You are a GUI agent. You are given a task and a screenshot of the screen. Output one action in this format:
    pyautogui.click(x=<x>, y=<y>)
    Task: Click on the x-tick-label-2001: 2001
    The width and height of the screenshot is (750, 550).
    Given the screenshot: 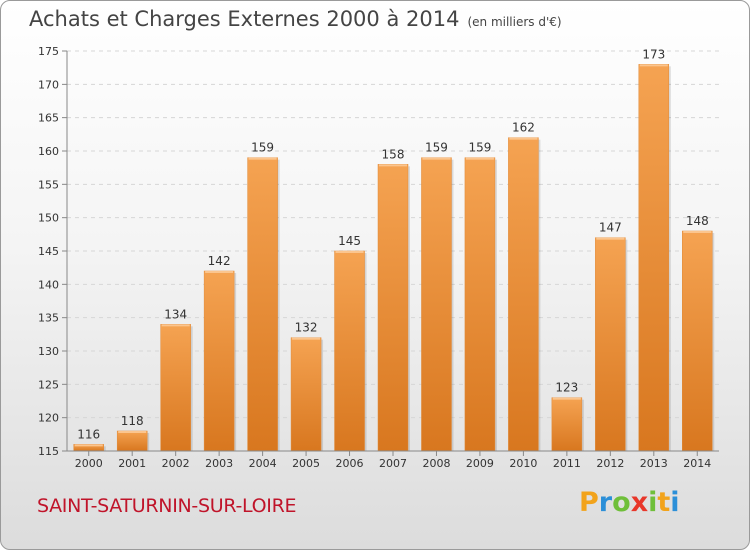 What is the action you would take?
    pyautogui.click(x=132, y=463)
    